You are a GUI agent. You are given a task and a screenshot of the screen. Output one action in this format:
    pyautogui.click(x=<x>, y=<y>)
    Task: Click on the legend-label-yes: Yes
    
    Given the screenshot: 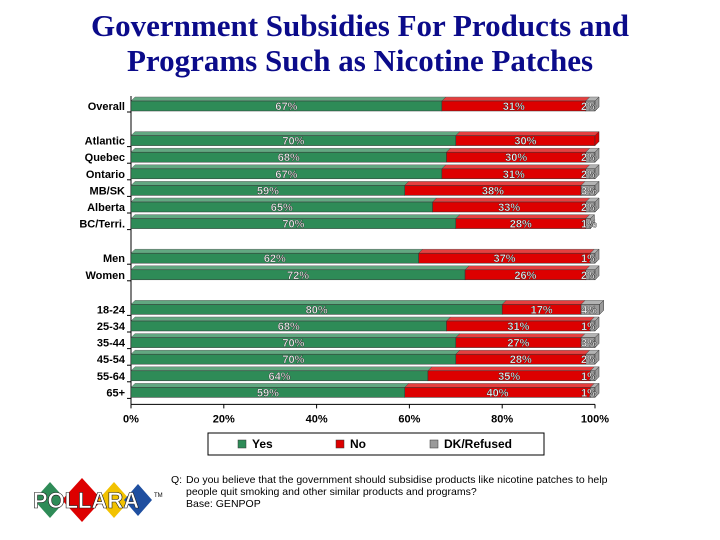 What is the action you would take?
    pyautogui.click(x=262, y=444)
    